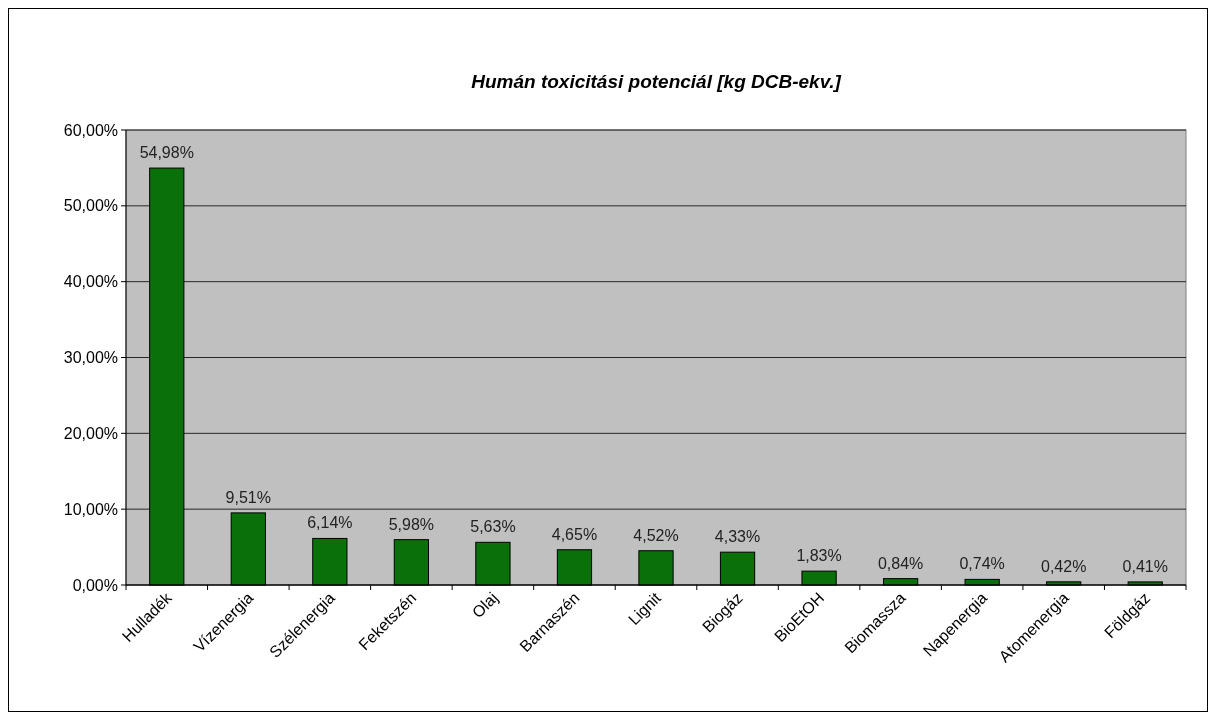 Image resolution: width=1216 pixels, height=720 pixels. I want to click on data-label: 0,41%, so click(1145, 566).